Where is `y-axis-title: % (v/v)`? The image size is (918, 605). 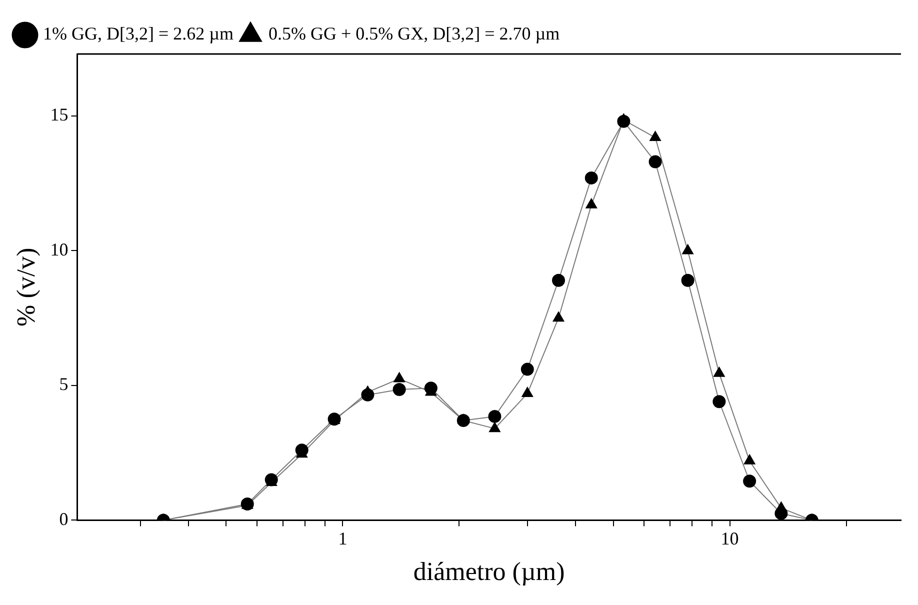
y-axis-title: % (v/v) is located at coordinates (25, 287).